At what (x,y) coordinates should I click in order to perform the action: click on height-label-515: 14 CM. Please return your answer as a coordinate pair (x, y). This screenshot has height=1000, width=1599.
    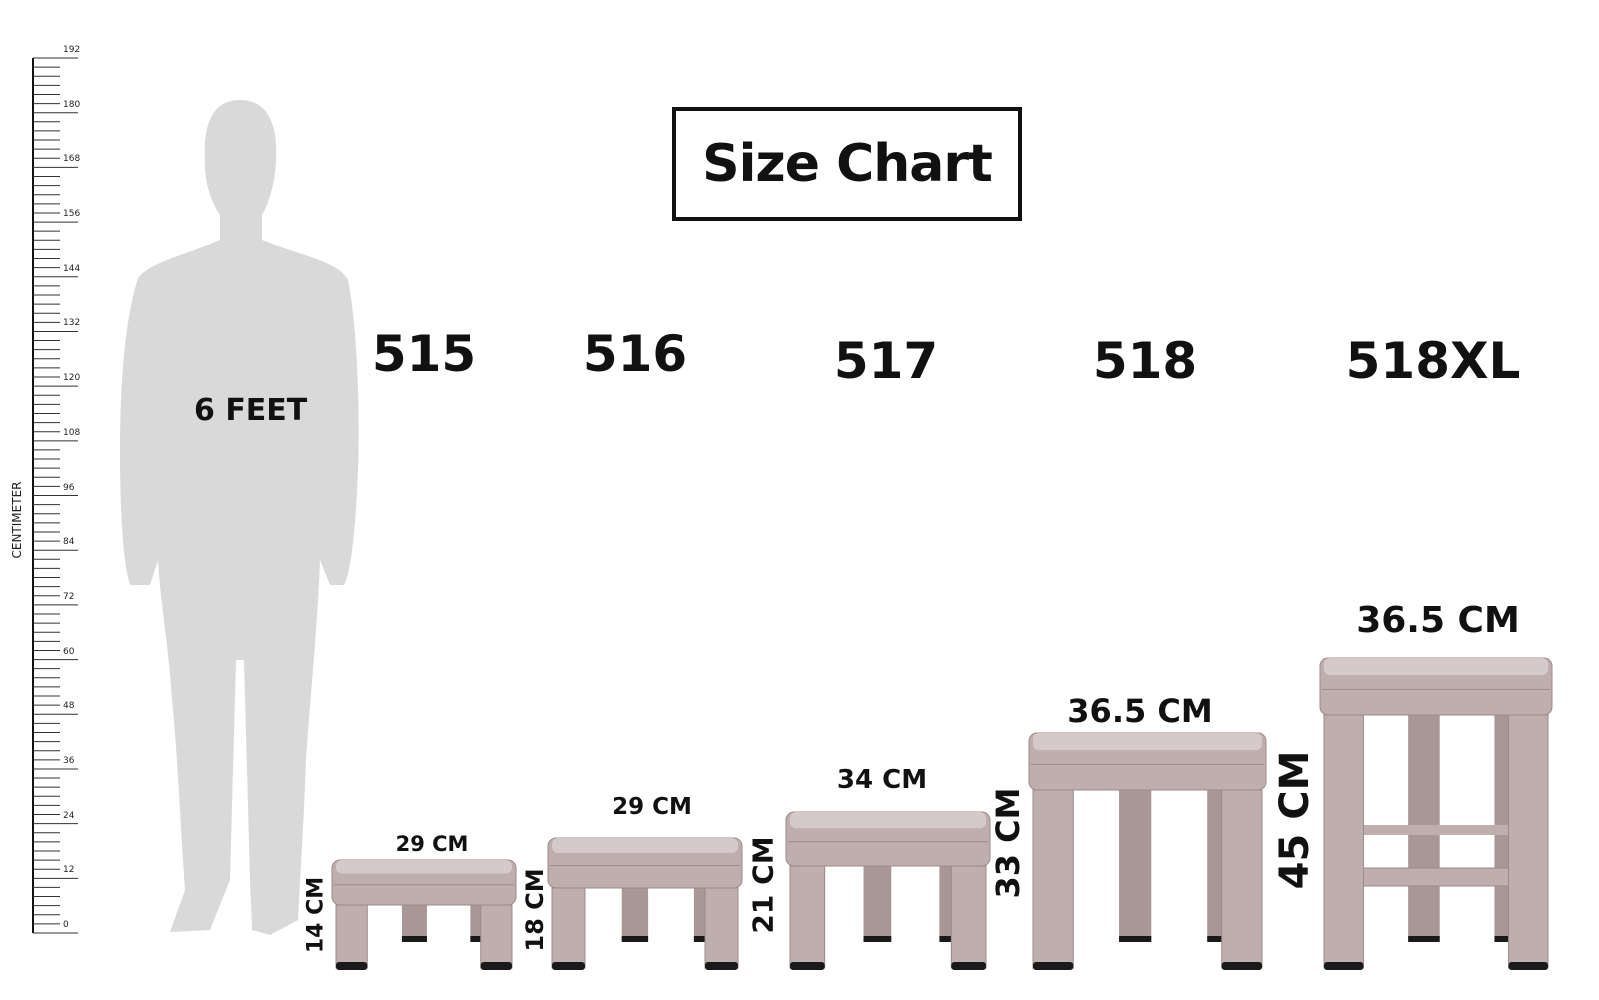
    Looking at the image, I should click on (316, 915).